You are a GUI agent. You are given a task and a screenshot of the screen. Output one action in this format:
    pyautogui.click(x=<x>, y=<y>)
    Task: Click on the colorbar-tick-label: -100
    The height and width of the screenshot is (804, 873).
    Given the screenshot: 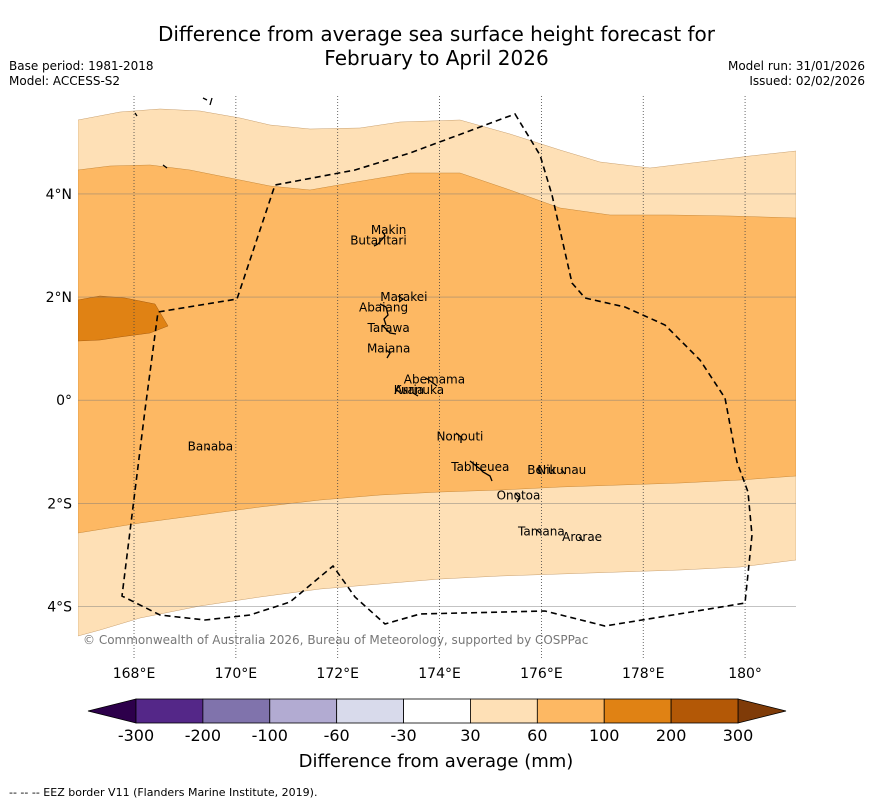 What is the action you would take?
    pyautogui.click(x=270, y=735)
    